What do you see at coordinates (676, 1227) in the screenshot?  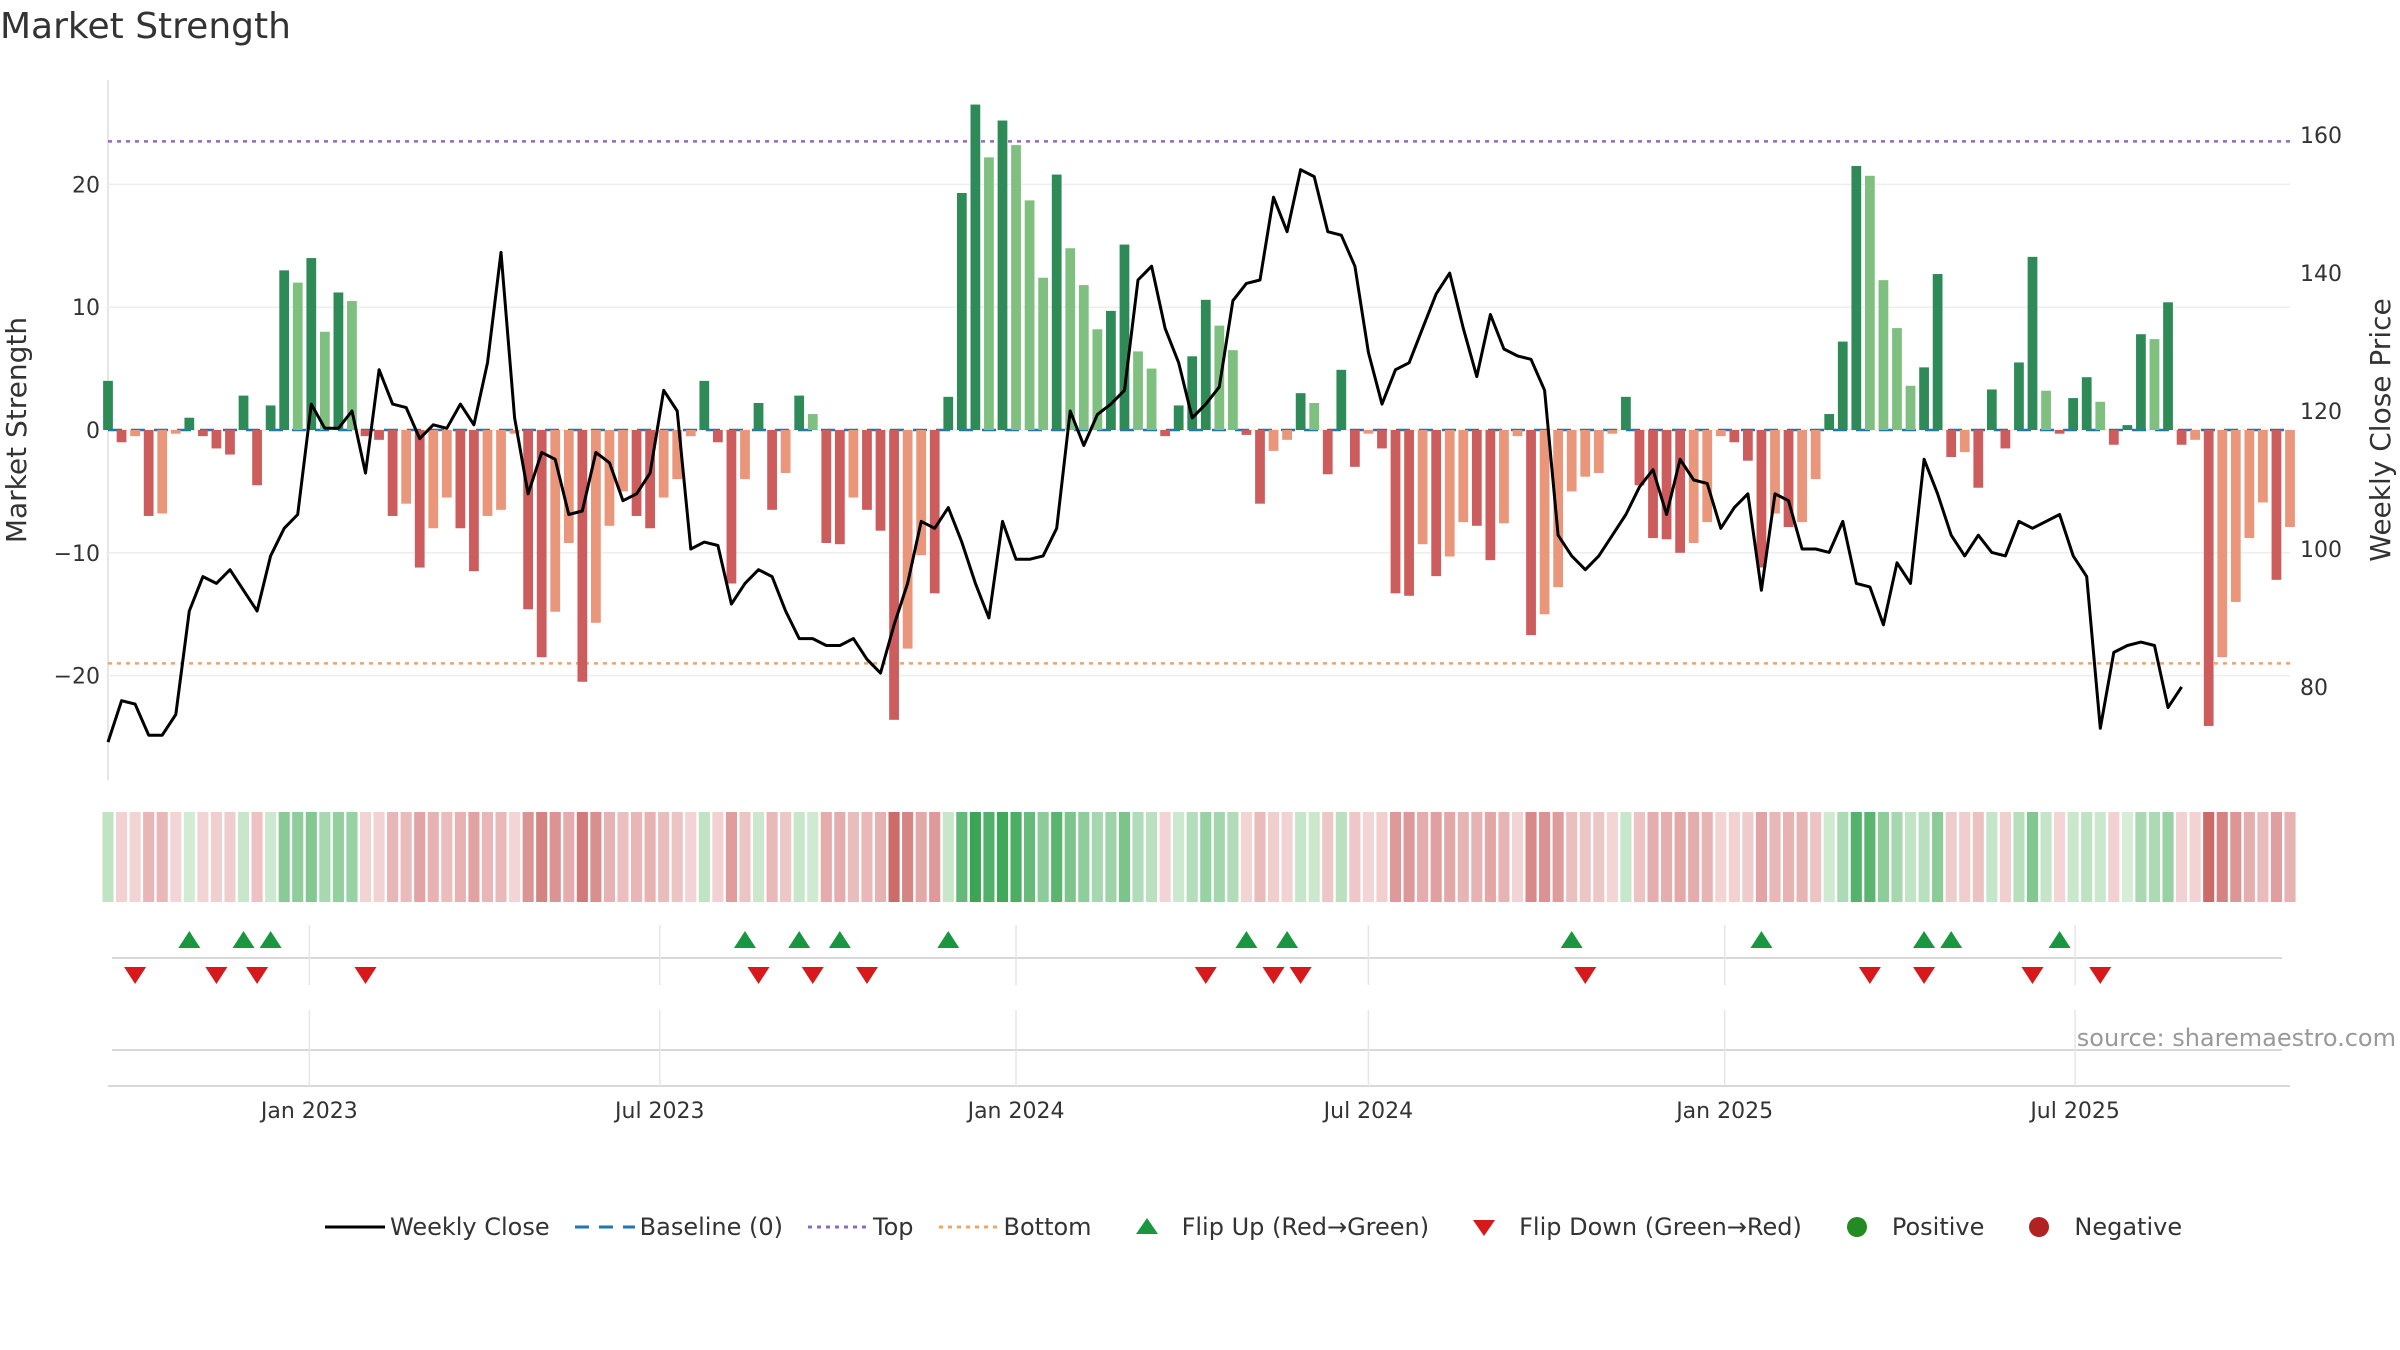 I see `legend-item-baseline: Baseline (0)` at bounding box center [676, 1227].